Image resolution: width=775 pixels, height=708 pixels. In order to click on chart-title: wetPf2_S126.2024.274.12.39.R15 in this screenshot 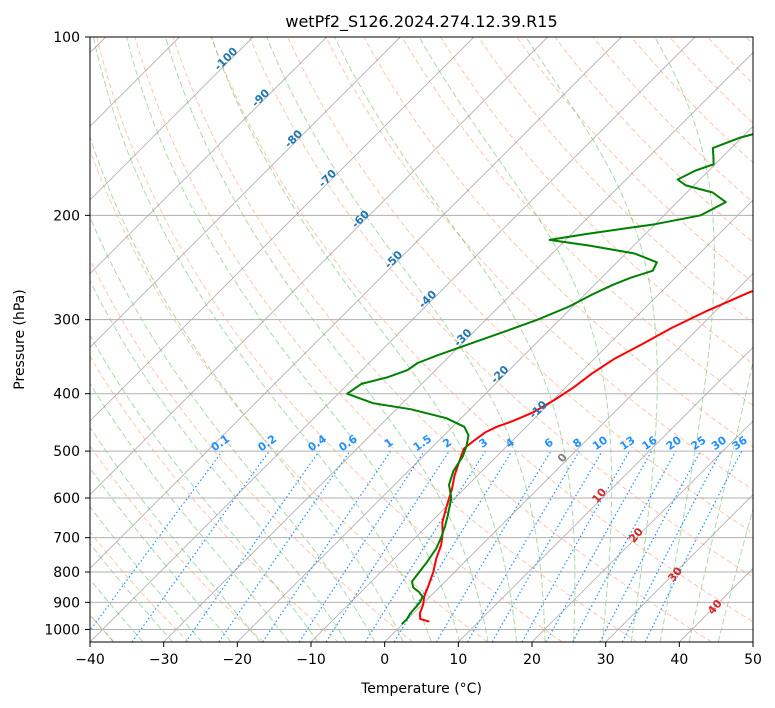, I will do `click(421, 22)`.